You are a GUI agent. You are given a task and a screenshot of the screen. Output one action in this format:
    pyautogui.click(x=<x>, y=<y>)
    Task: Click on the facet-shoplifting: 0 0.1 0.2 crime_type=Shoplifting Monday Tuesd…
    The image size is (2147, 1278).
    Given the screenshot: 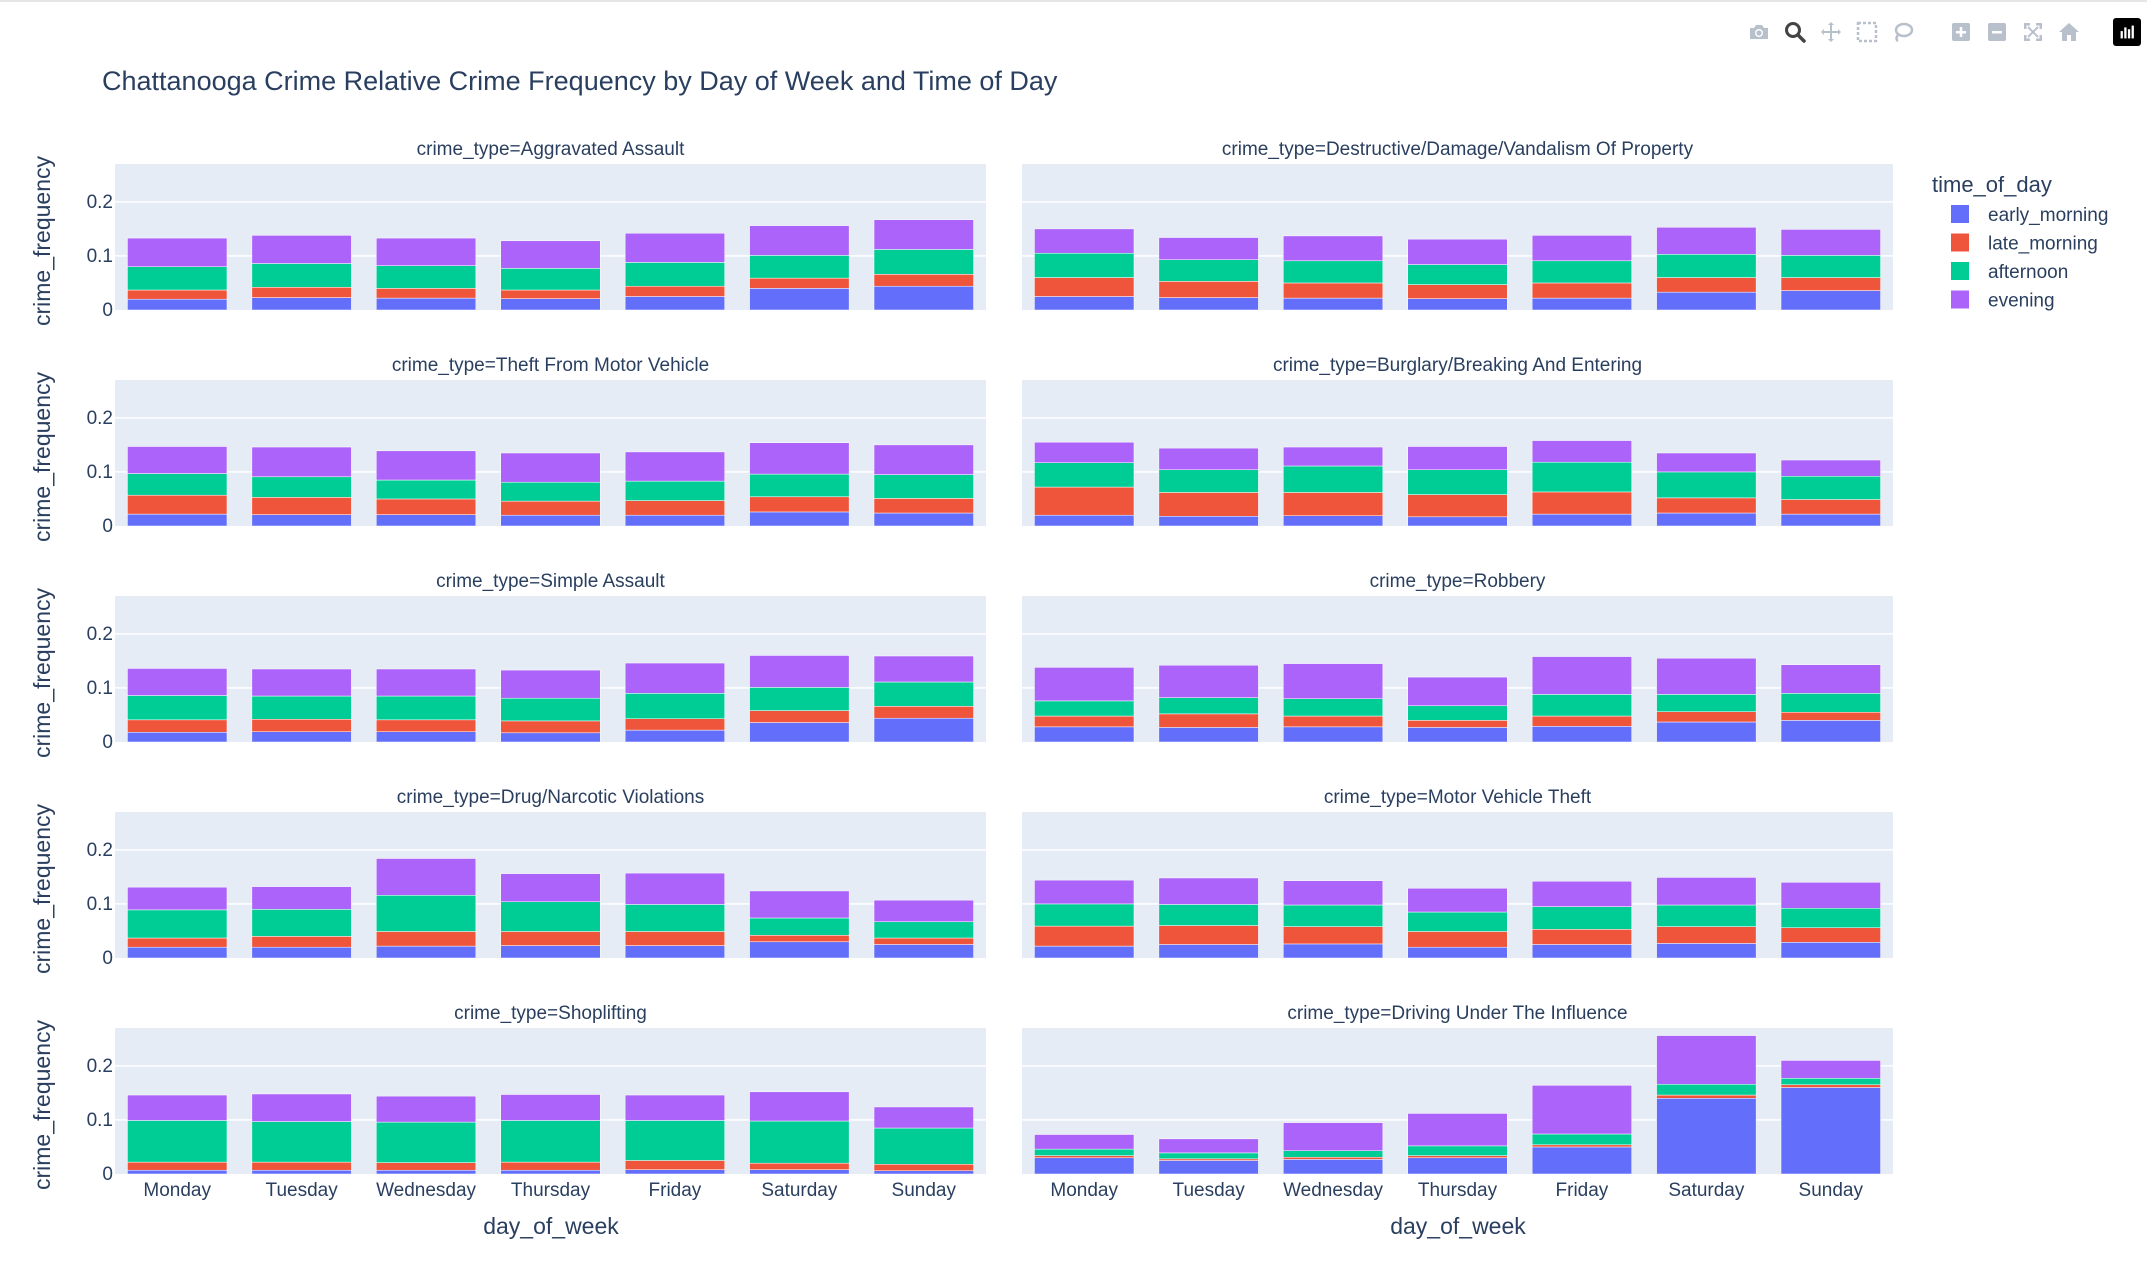 What is the action you would take?
    pyautogui.click(x=507, y=1102)
    